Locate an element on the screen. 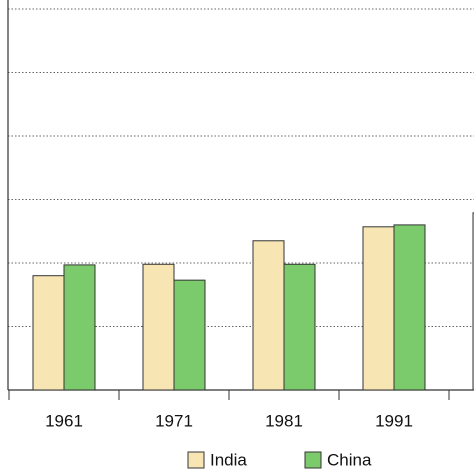 This screenshot has height=474, width=474. x-tick-label: 1971 is located at coordinates (174, 420).